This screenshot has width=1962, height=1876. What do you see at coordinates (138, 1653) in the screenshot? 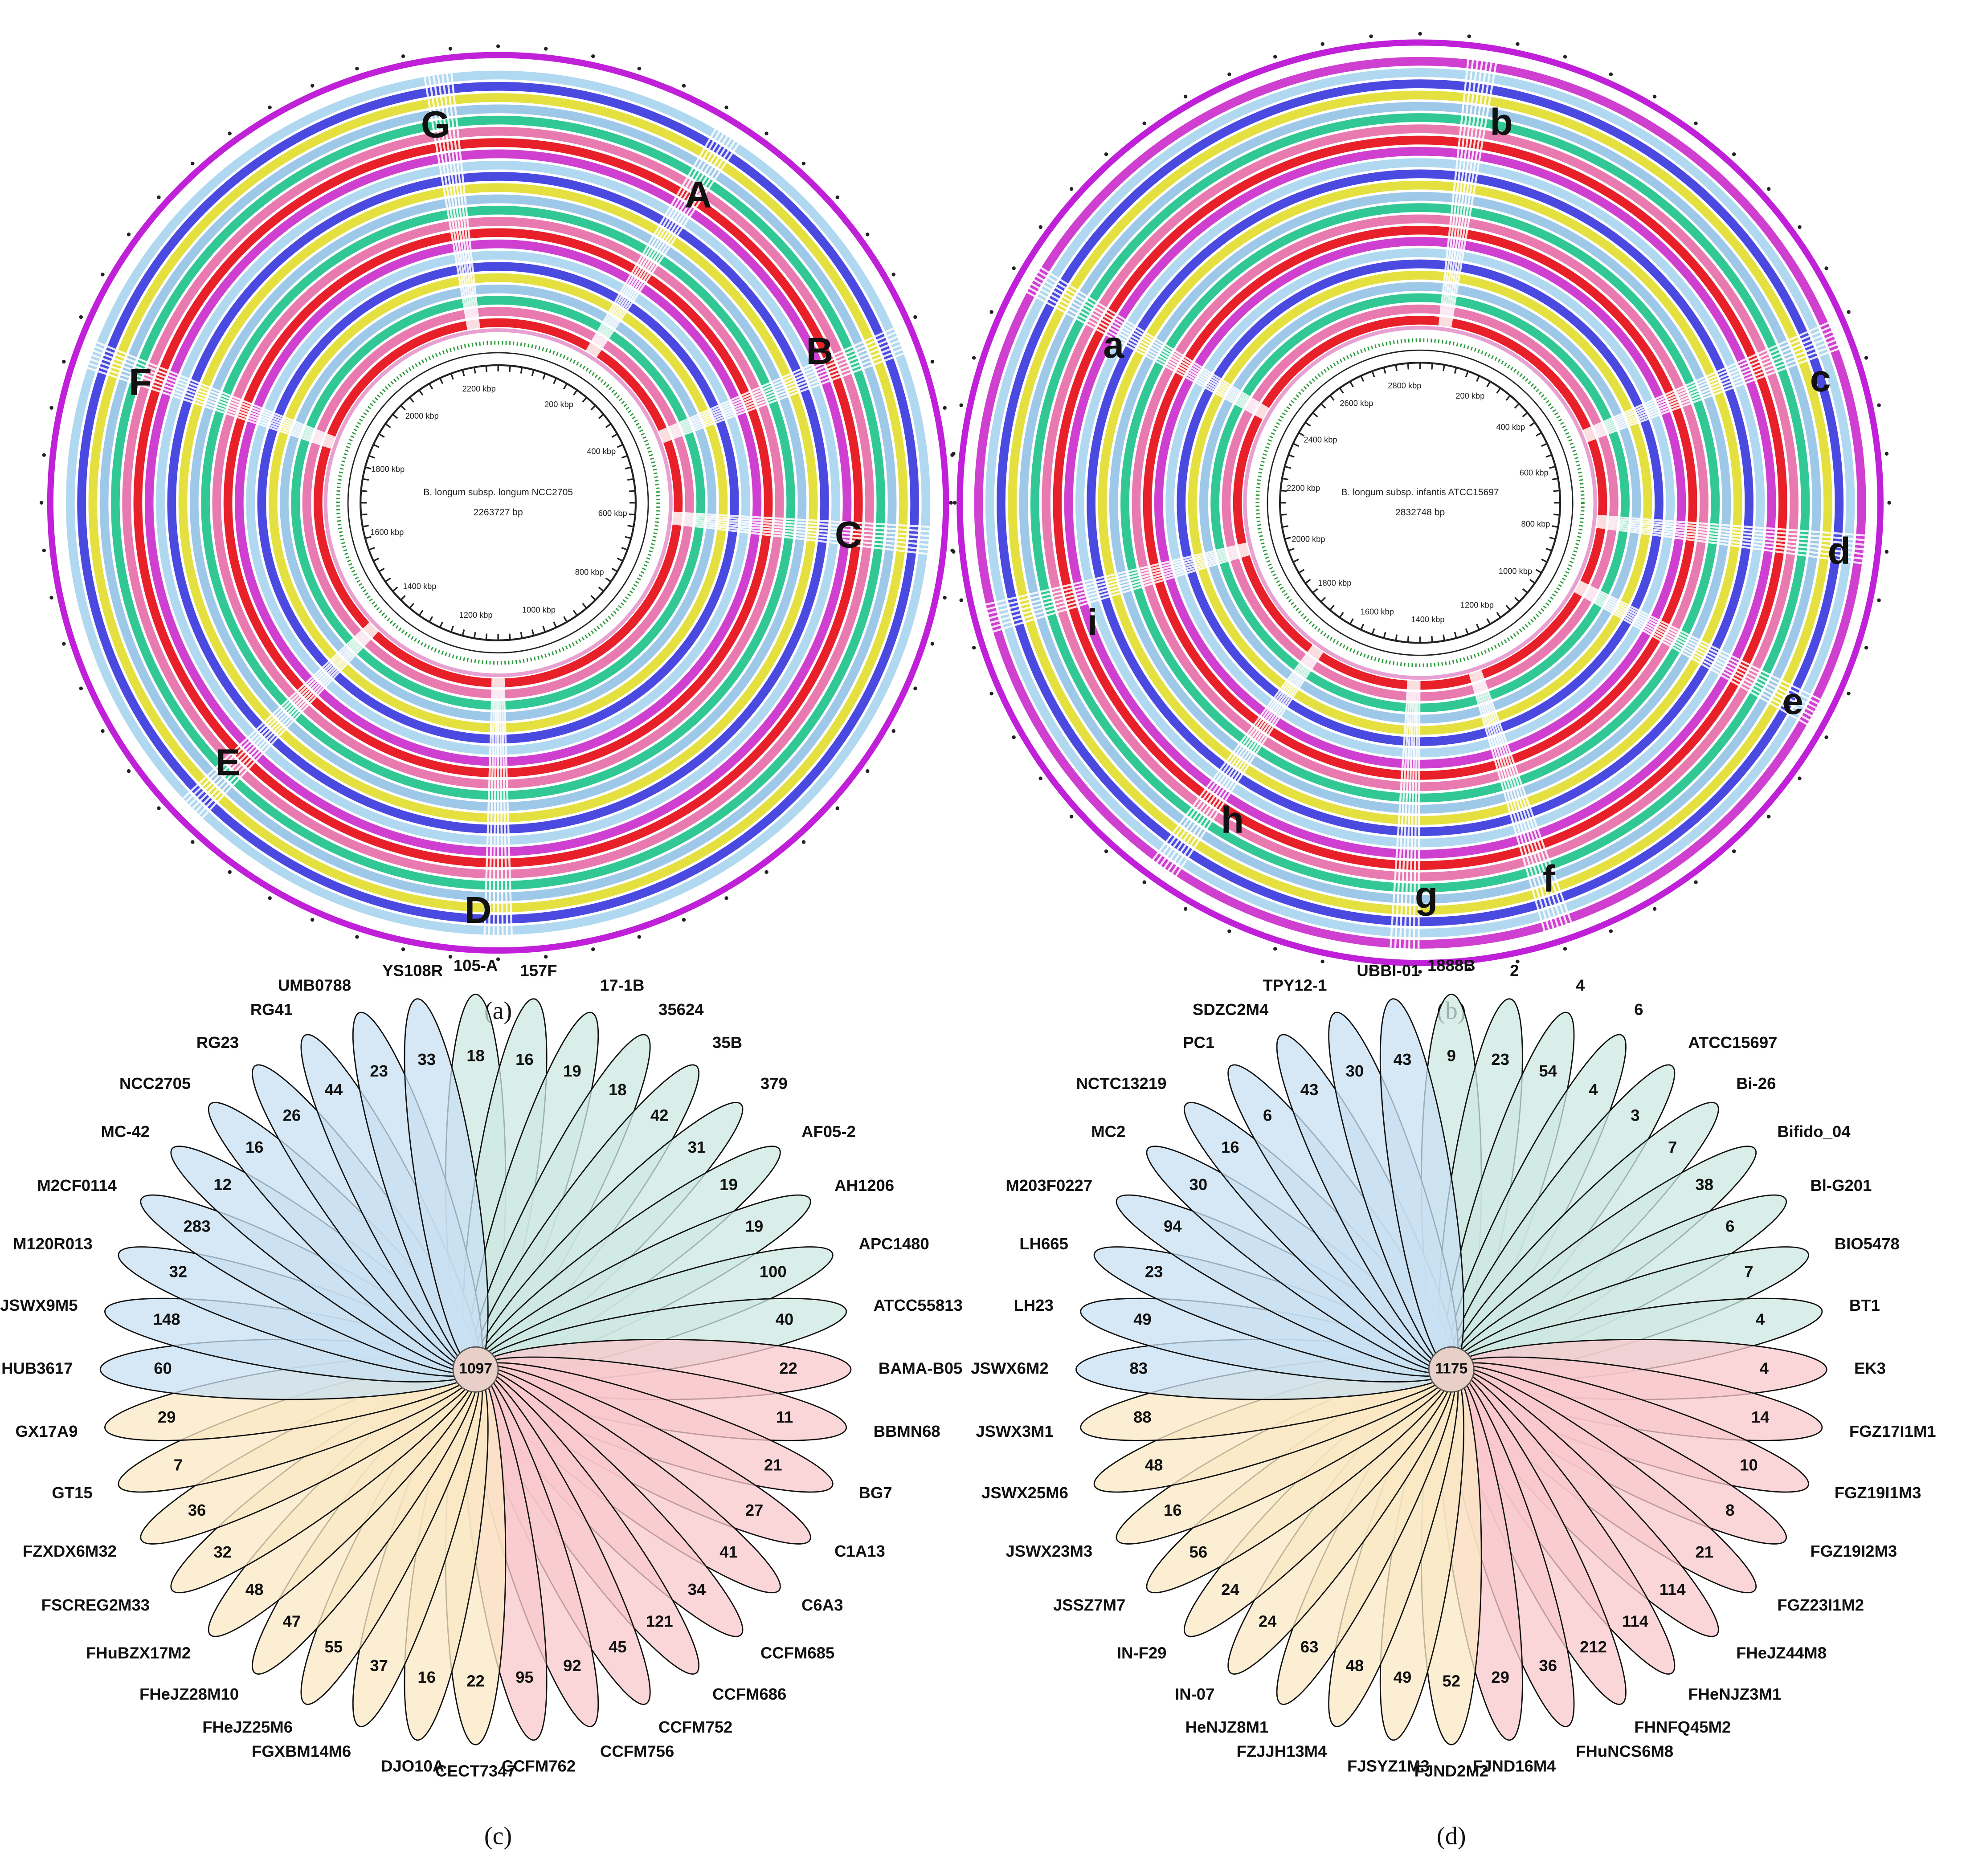
I see `strain-label: FHuBZX17M2` at bounding box center [138, 1653].